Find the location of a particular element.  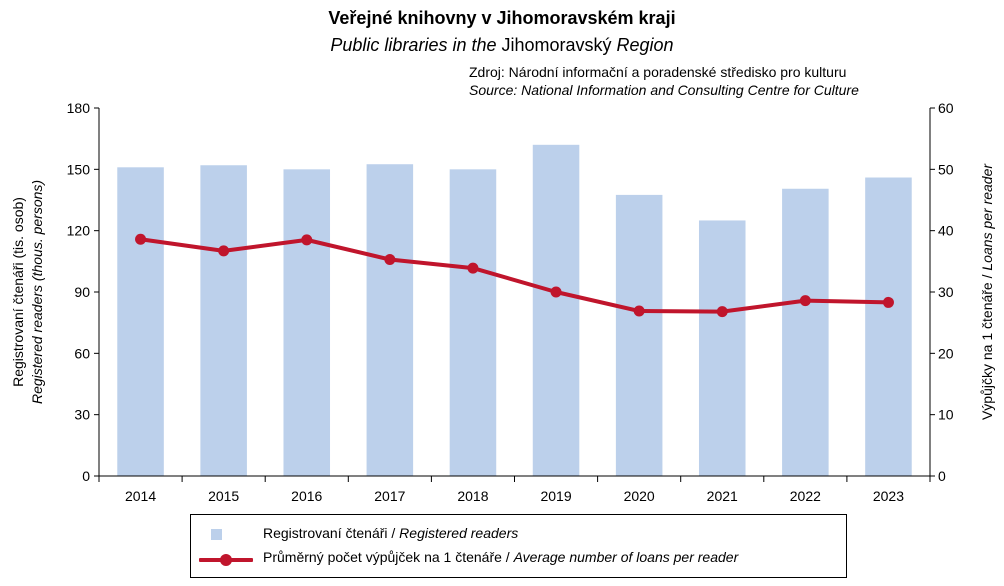

loans-line is located at coordinates (514, 275).